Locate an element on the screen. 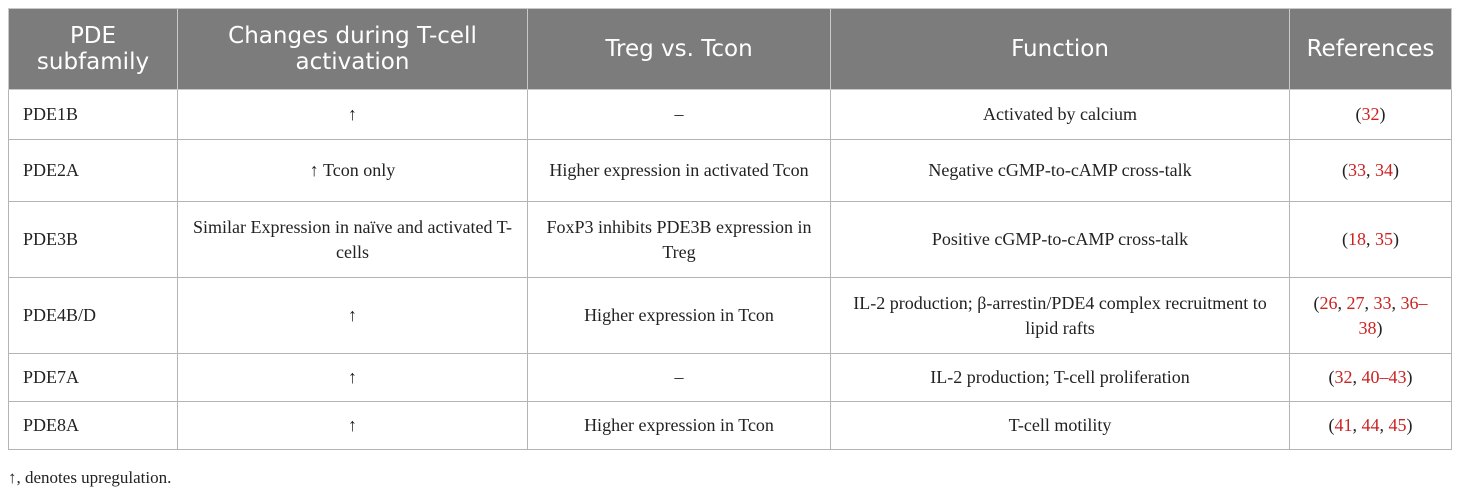 This screenshot has height=498, width=1460. cell-subfamily: PDE2A is located at coordinates (93, 170).